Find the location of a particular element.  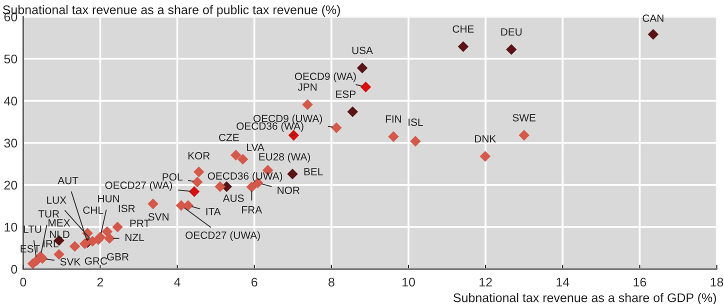

x-tick-label: 16 is located at coordinates (640, 282).